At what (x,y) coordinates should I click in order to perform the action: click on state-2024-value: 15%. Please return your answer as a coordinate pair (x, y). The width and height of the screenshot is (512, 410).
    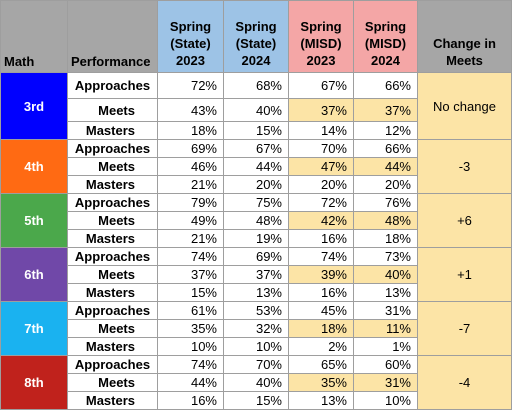
    Looking at the image, I should click on (256, 130).